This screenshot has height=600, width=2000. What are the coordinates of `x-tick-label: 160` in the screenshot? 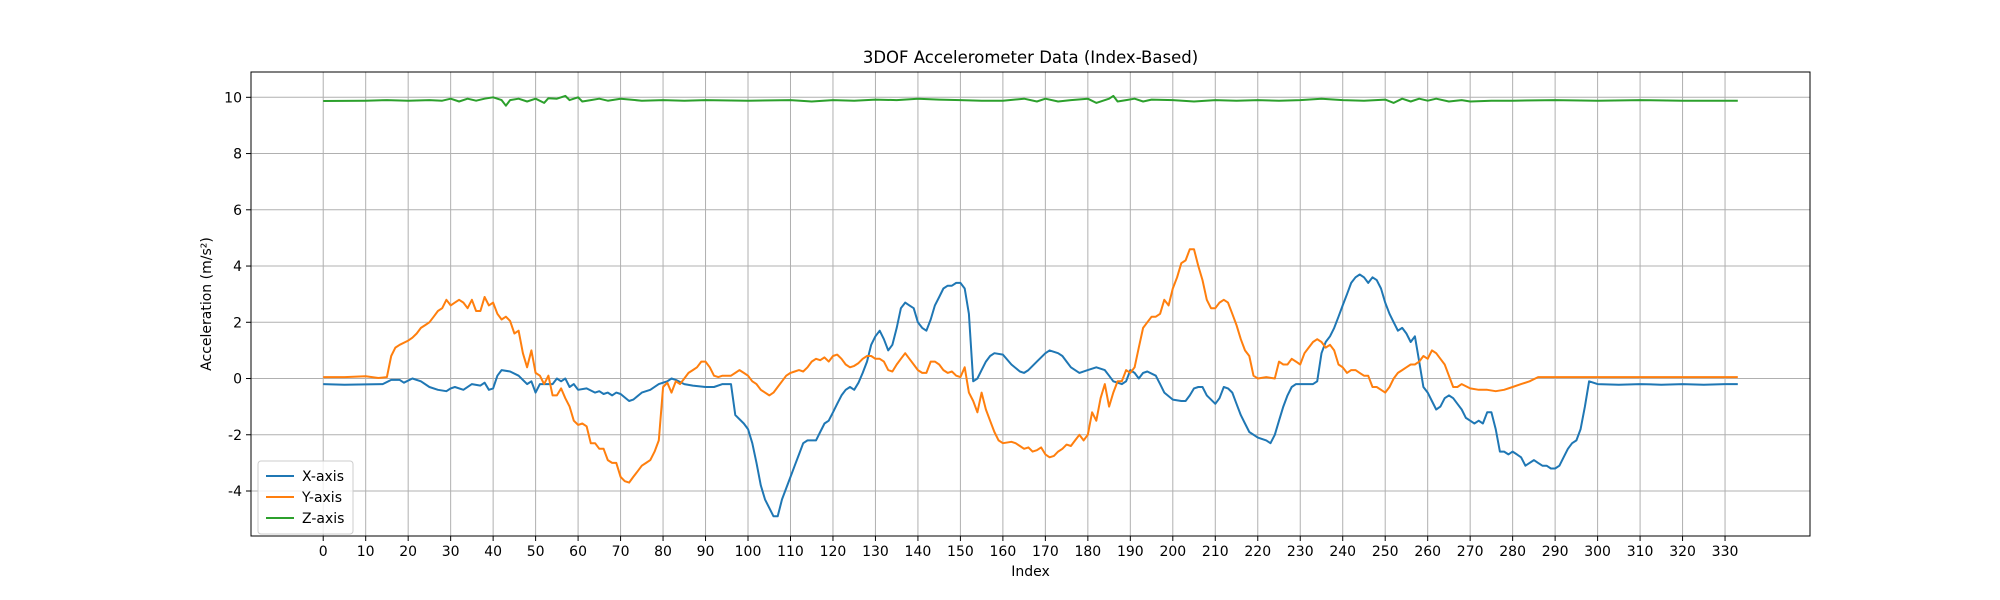 It's located at (1003, 552).